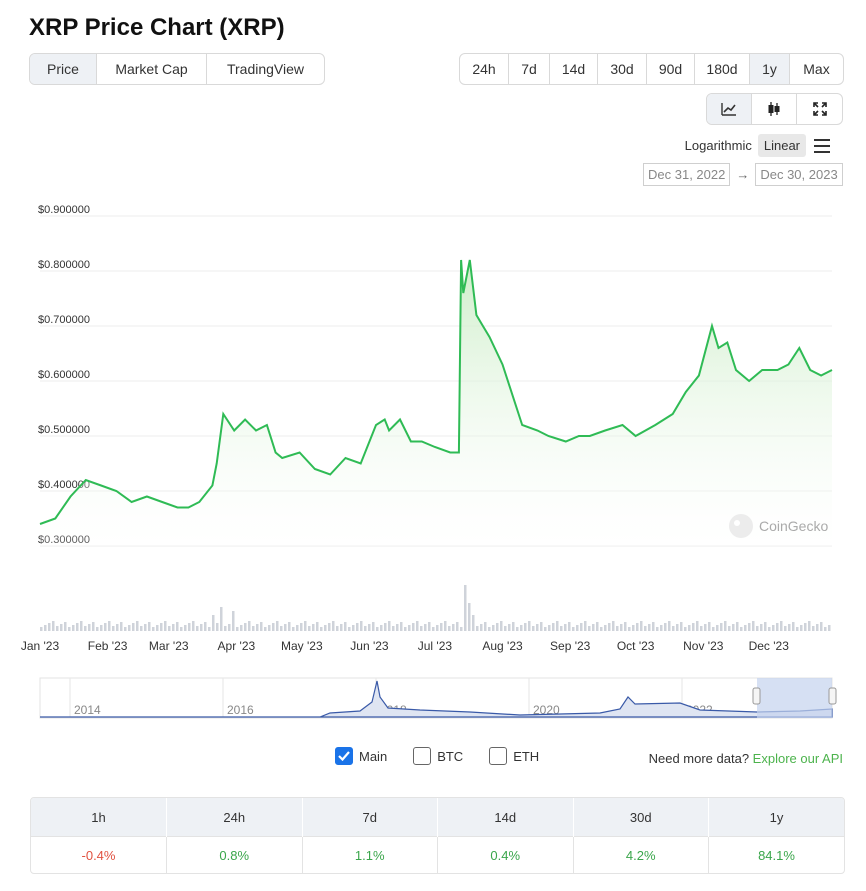 Image resolution: width=866 pixels, height=891 pixels. Describe the element at coordinates (237, 646) in the screenshot. I see `x-tick-label: Apr '23` at that location.